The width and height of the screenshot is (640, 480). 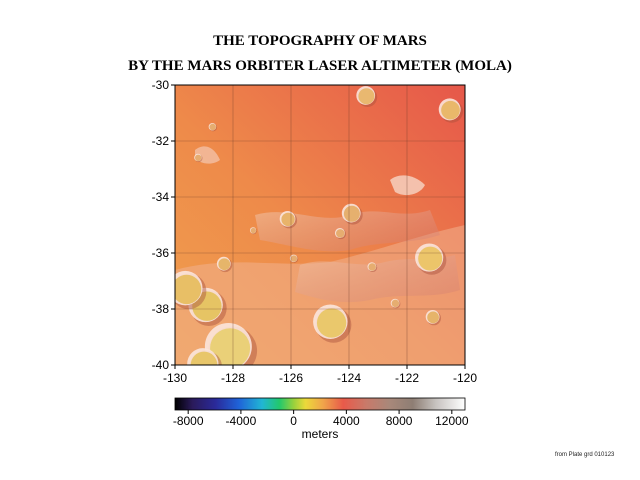 What do you see at coordinates (161, 365) in the screenshot?
I see `y-tick-label: -40` at bounding box center [161, 365].